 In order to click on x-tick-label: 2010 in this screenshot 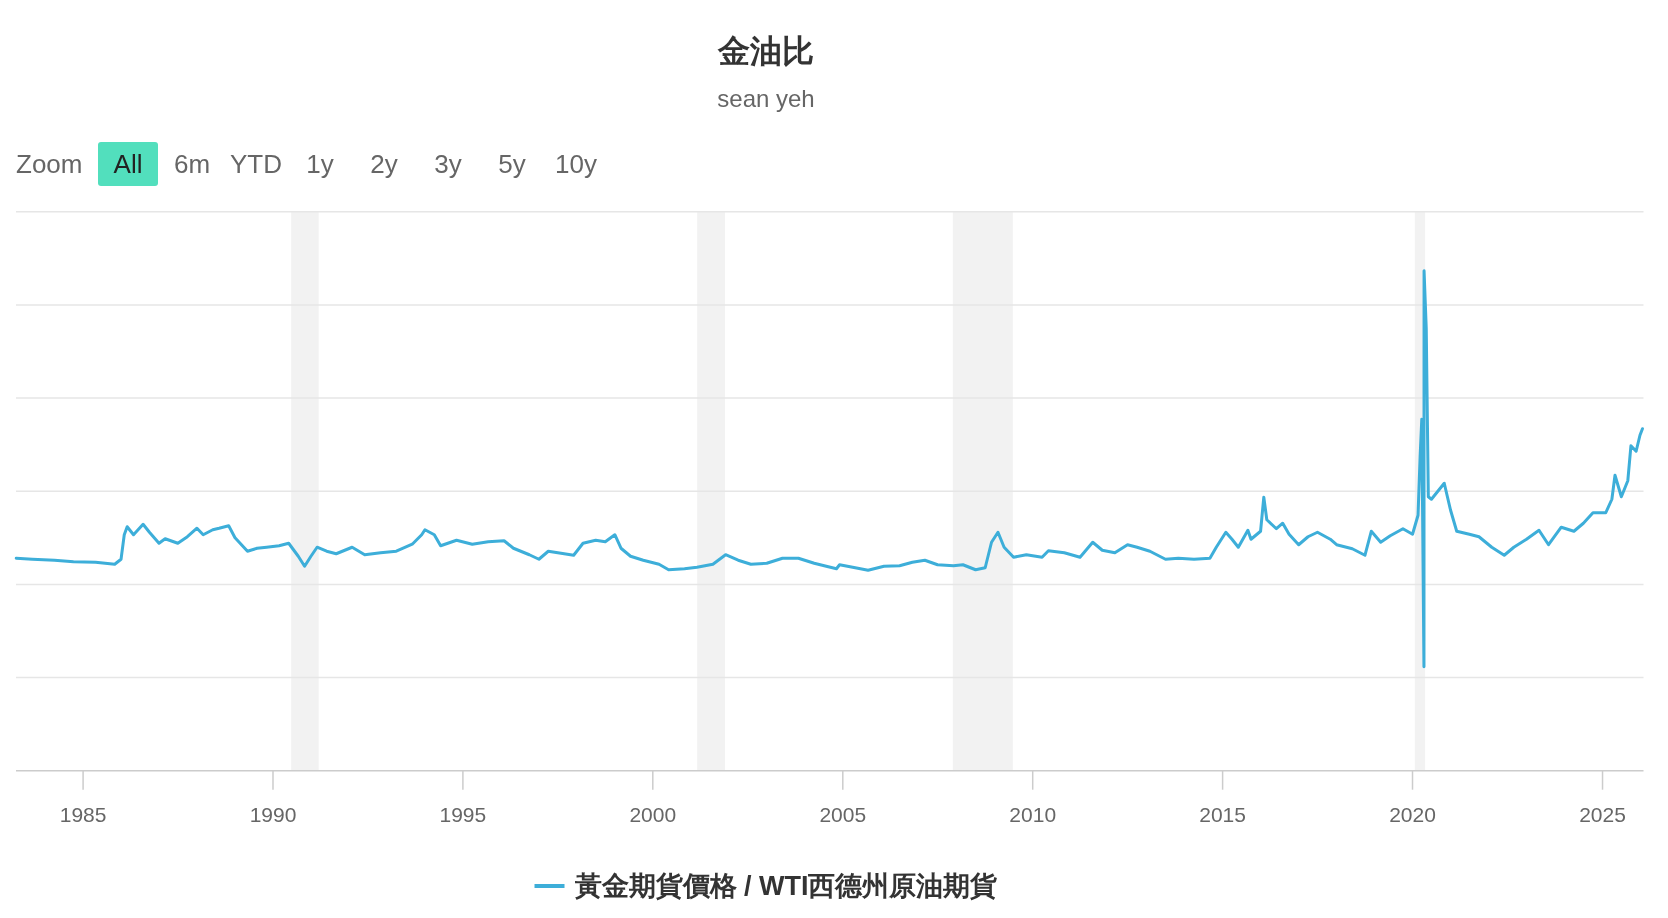, I will do `click(1033, 814)`.